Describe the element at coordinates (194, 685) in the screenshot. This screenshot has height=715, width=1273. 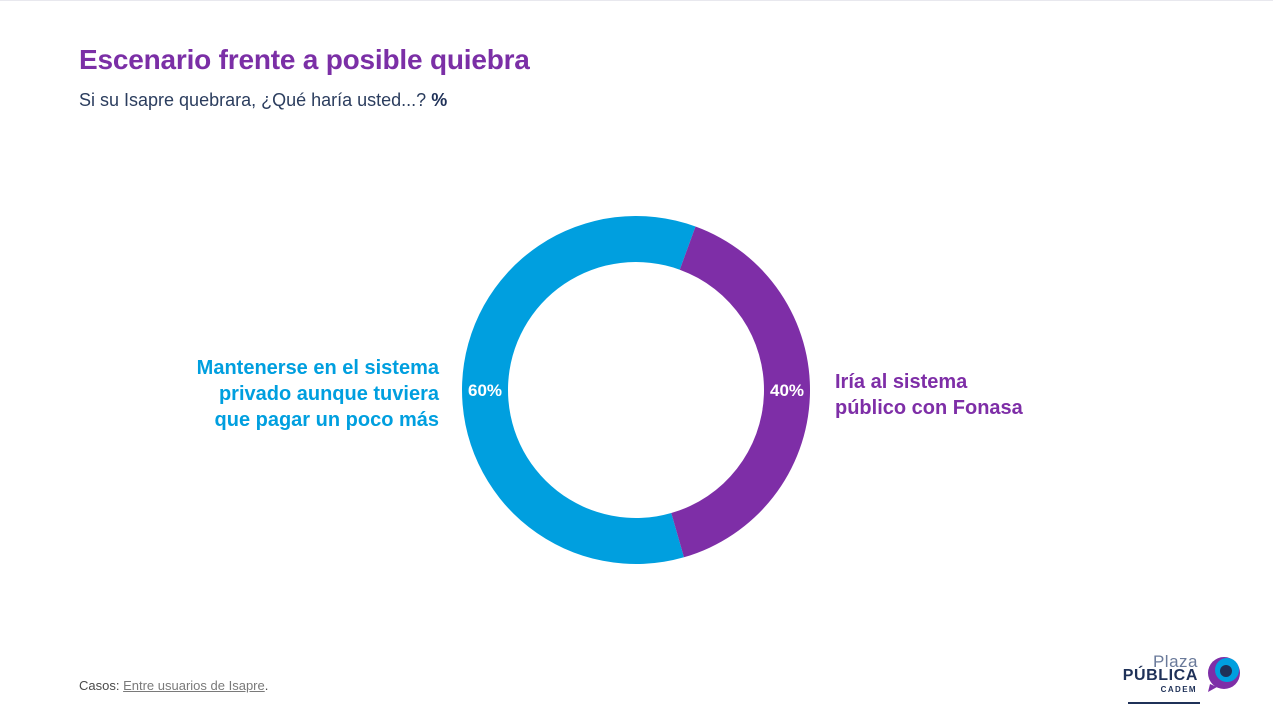
I see `casos-value: Entre usuarios de Isapre` at that location.